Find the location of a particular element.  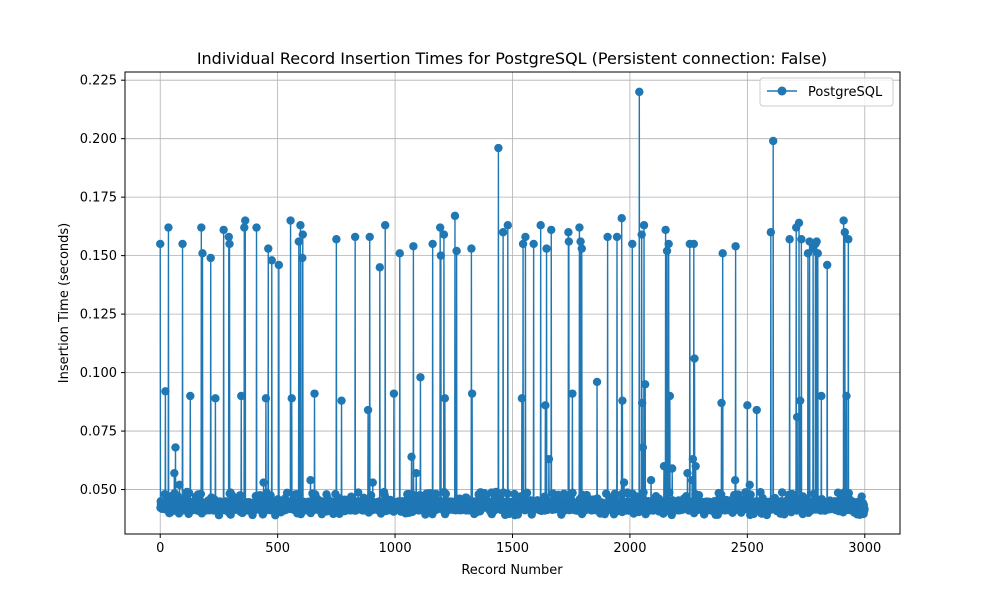

x-tick-label: 3000 is located at coordinates (864, 548).